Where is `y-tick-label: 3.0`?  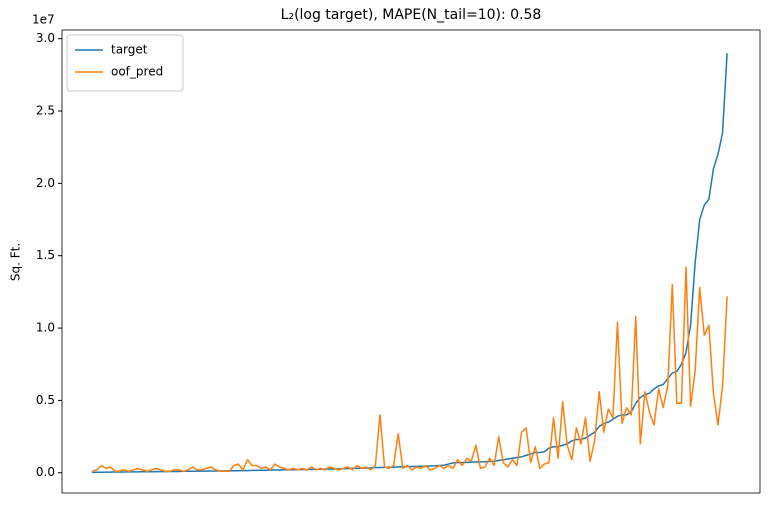 y-tick-label: 3.0 is located at coordinates (45, 38).